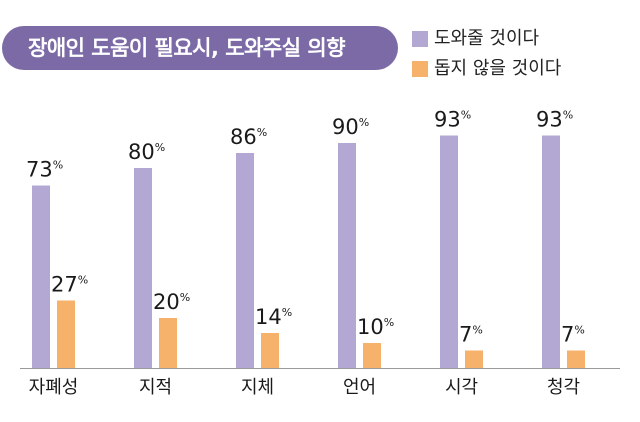  Describe the element at coordinates (563, 387) in the screenshot. I see `category-label-5: 청각` at that location.